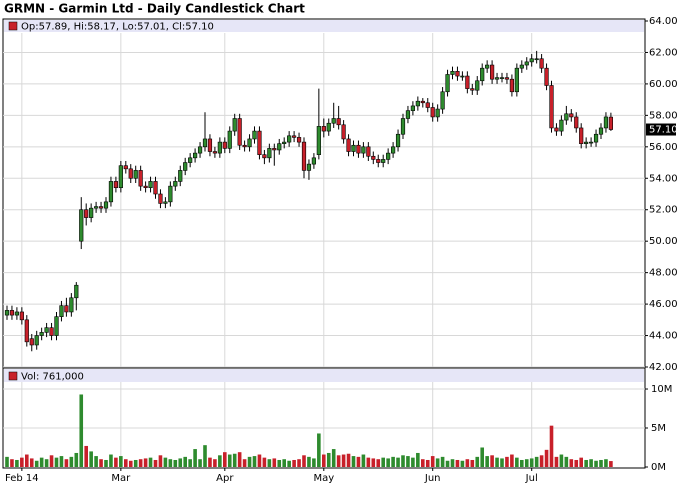 This screenshot has width=680, height=485. What do you see at coordinates (22, 478) in the screenshot?
I see `x-tick-label: Feb 14` at bounding box center [22, 478].